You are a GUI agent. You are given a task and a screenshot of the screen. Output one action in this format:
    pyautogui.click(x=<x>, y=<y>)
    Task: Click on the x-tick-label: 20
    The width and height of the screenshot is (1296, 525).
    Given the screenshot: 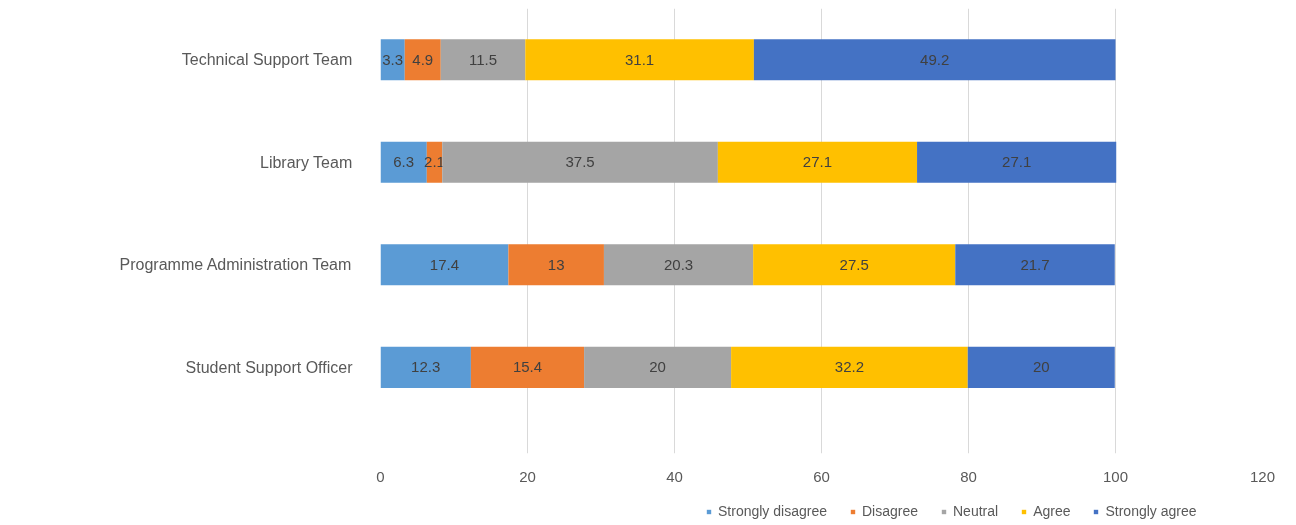 What is the action you would take?
    pyautogui.click(x=527, y=476)
    